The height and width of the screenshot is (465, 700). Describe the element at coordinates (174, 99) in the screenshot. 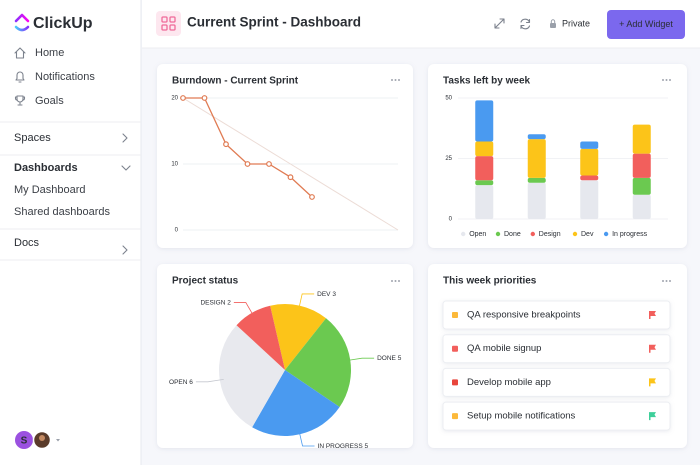

I see `y-tick-label: 20` at that location.